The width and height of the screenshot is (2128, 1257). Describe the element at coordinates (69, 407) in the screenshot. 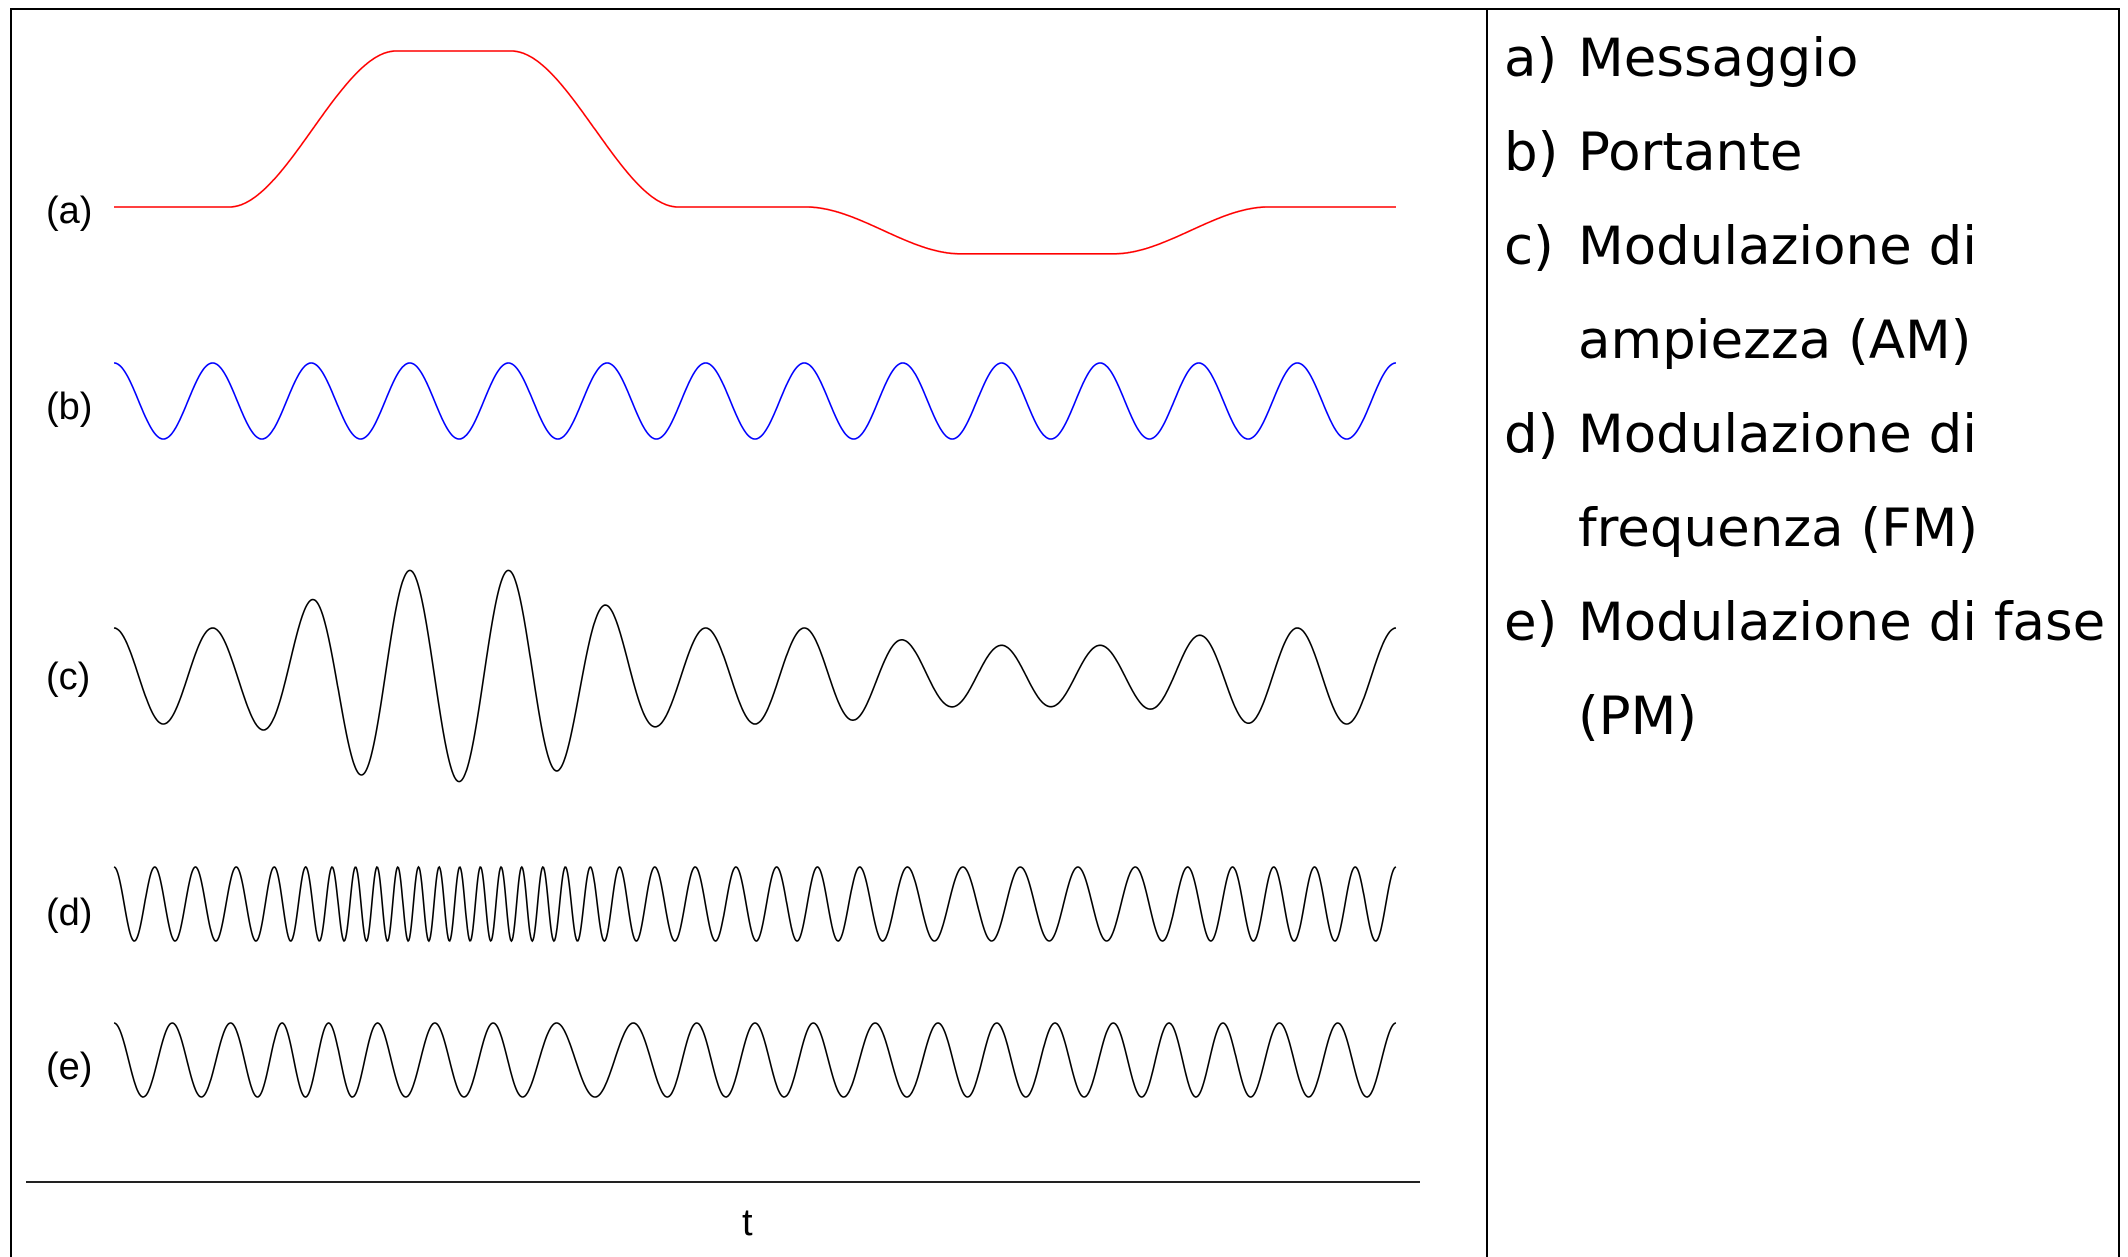

I see `label-b: (b)` at that location.